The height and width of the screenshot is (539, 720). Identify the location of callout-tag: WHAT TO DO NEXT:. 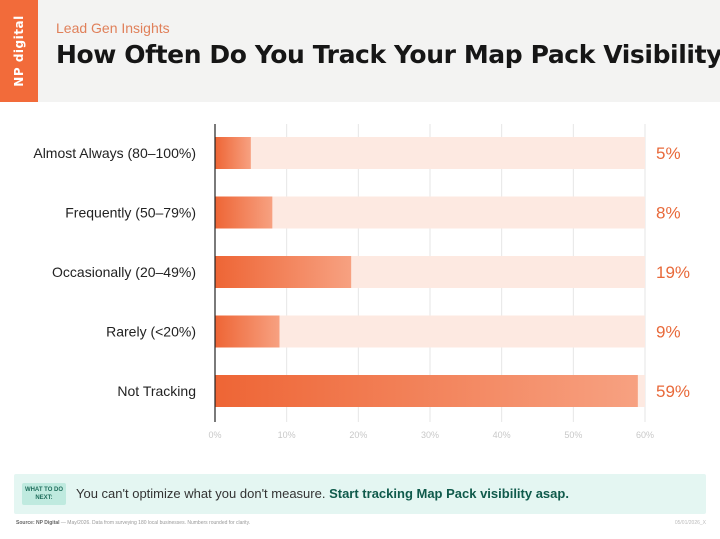
(44, 494).